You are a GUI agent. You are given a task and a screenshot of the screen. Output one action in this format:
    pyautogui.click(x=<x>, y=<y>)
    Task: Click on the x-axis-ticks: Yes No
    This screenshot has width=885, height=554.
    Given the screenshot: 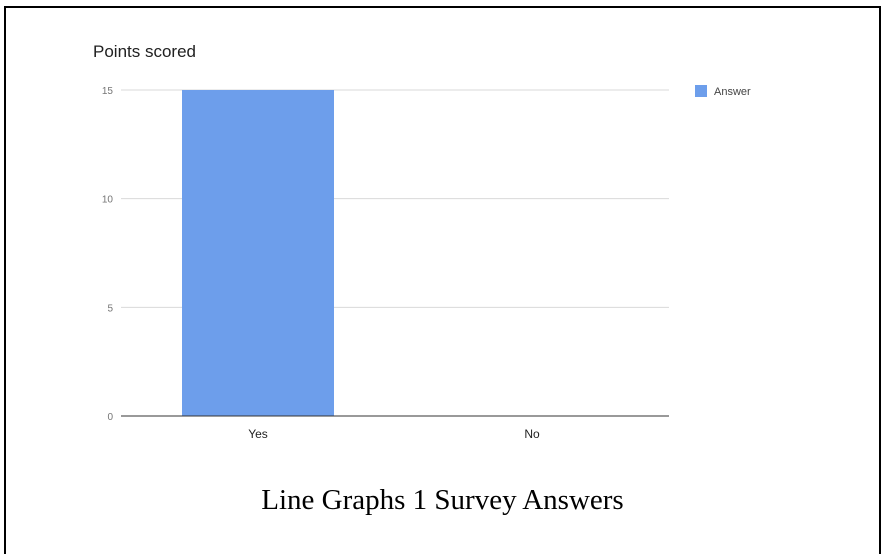 What is the action you would take?
    pyautogui.click(x=394, y=434)
    